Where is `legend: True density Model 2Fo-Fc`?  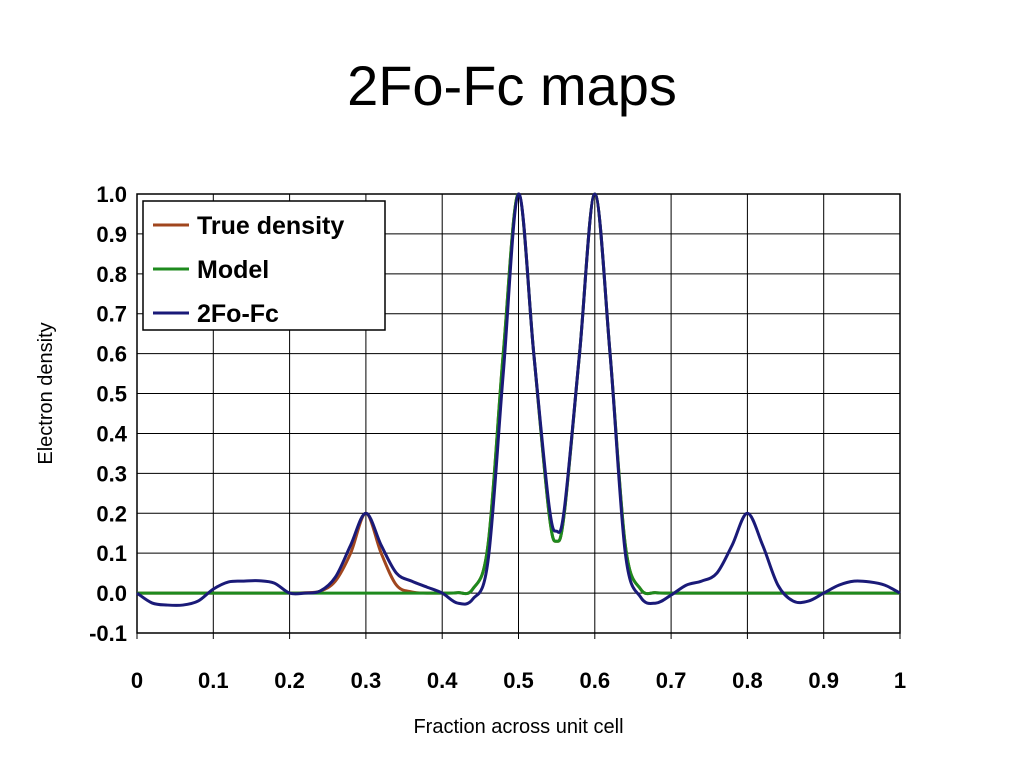
legend: True density Model 2Fo-Fc is located at coordinates (264, 265).